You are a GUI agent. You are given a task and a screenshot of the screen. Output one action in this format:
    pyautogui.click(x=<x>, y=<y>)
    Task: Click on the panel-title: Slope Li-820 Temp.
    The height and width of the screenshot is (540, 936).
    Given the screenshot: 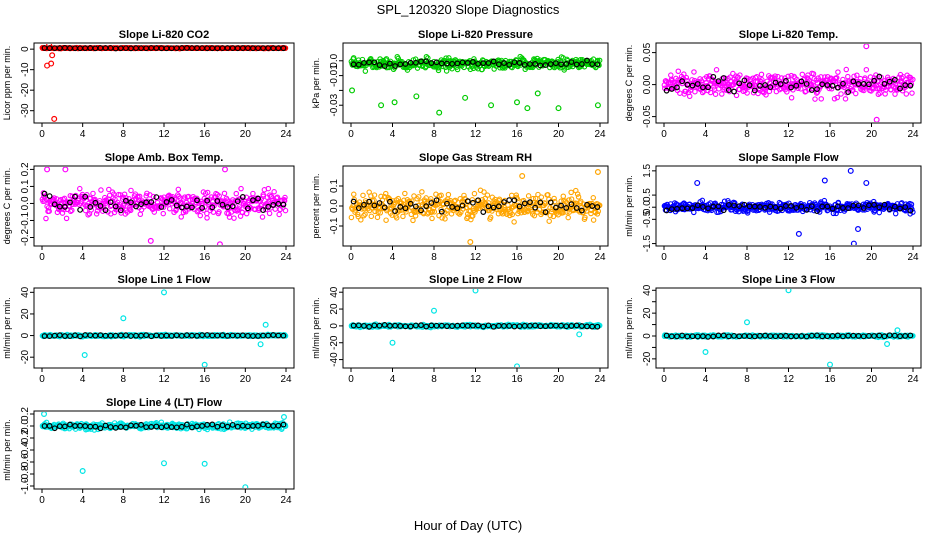 What is the action you would take?
    pyautogui.click(x=788, y=35)
    